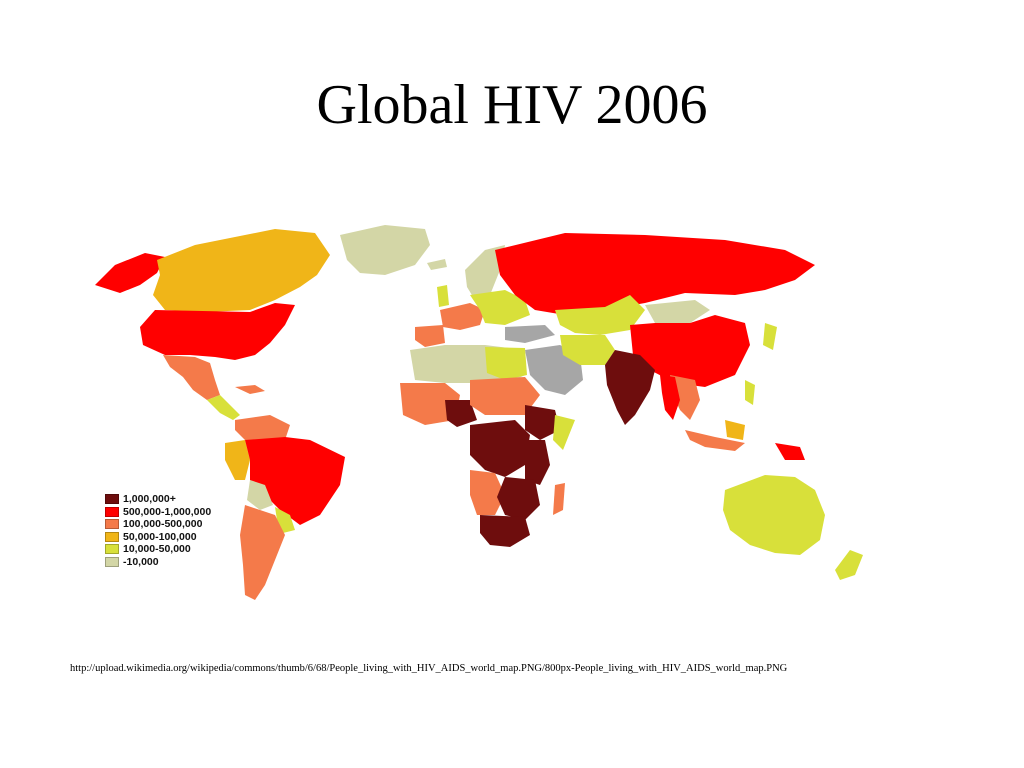 This screenshot has height=768, width=1024. I want to click on region-iran, so click(587, 350).